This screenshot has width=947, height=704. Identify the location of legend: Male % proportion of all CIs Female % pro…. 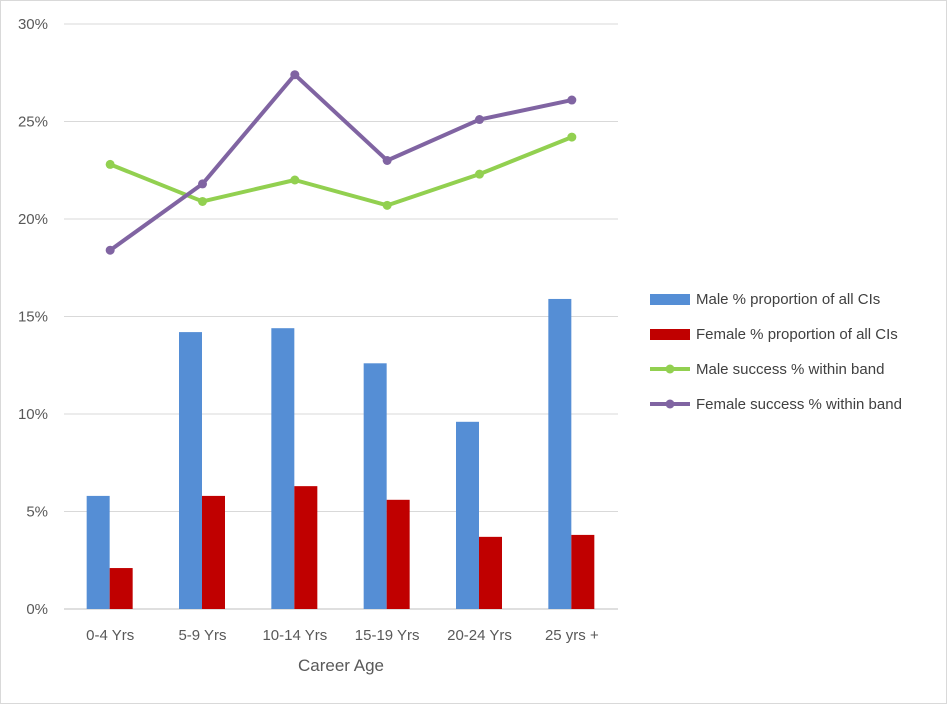
(776, 352).